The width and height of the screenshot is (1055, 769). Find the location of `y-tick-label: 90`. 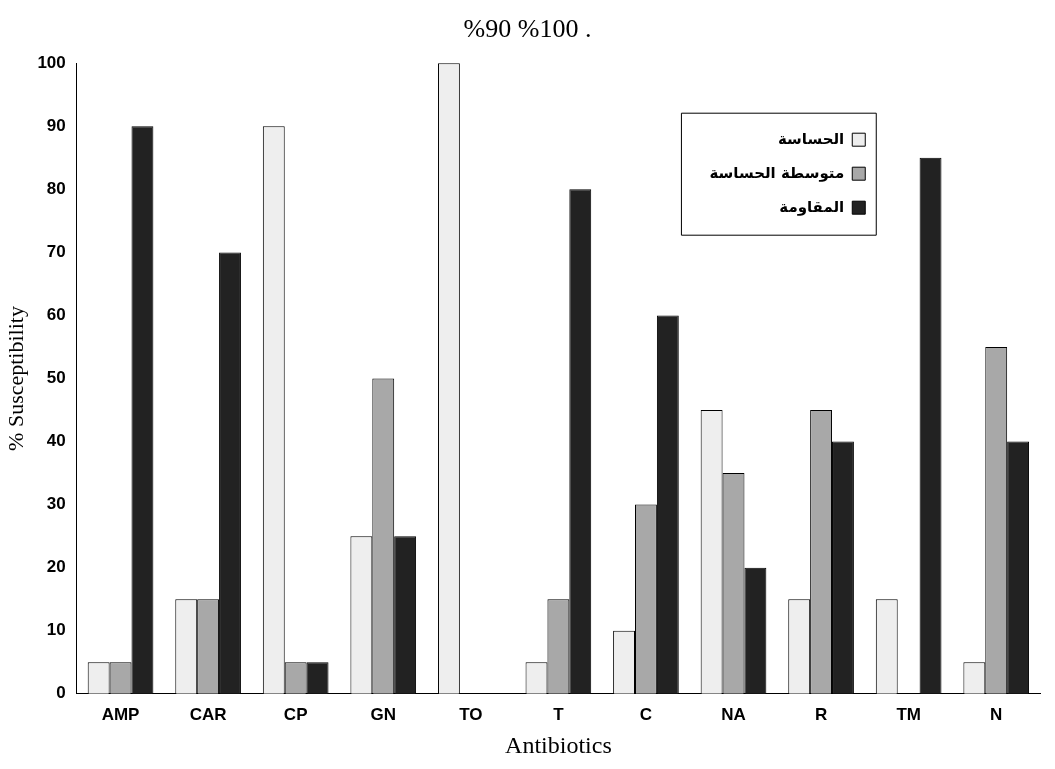

y-tick-label: 90 is located at coordinates (56, 125).